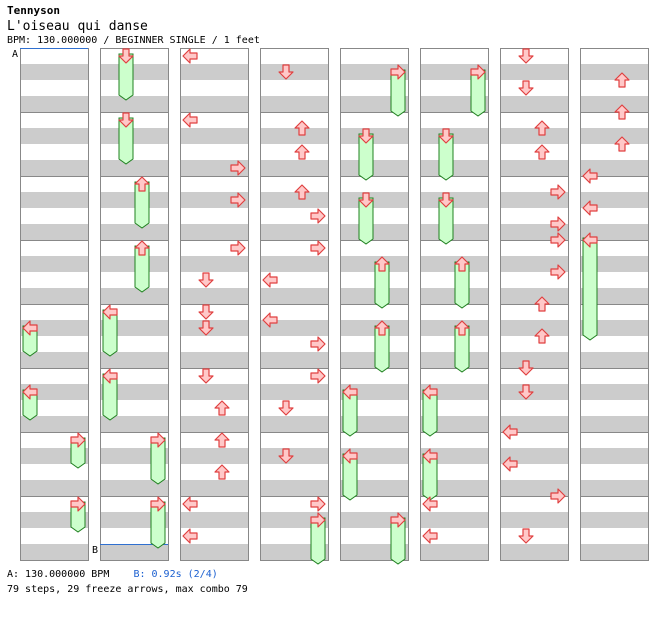 The image size is (672, 620). Describe the element at coordinates (58, 574) in the screenshot. I see `marker-a-text: A: 130.000000 BPM` at that location.